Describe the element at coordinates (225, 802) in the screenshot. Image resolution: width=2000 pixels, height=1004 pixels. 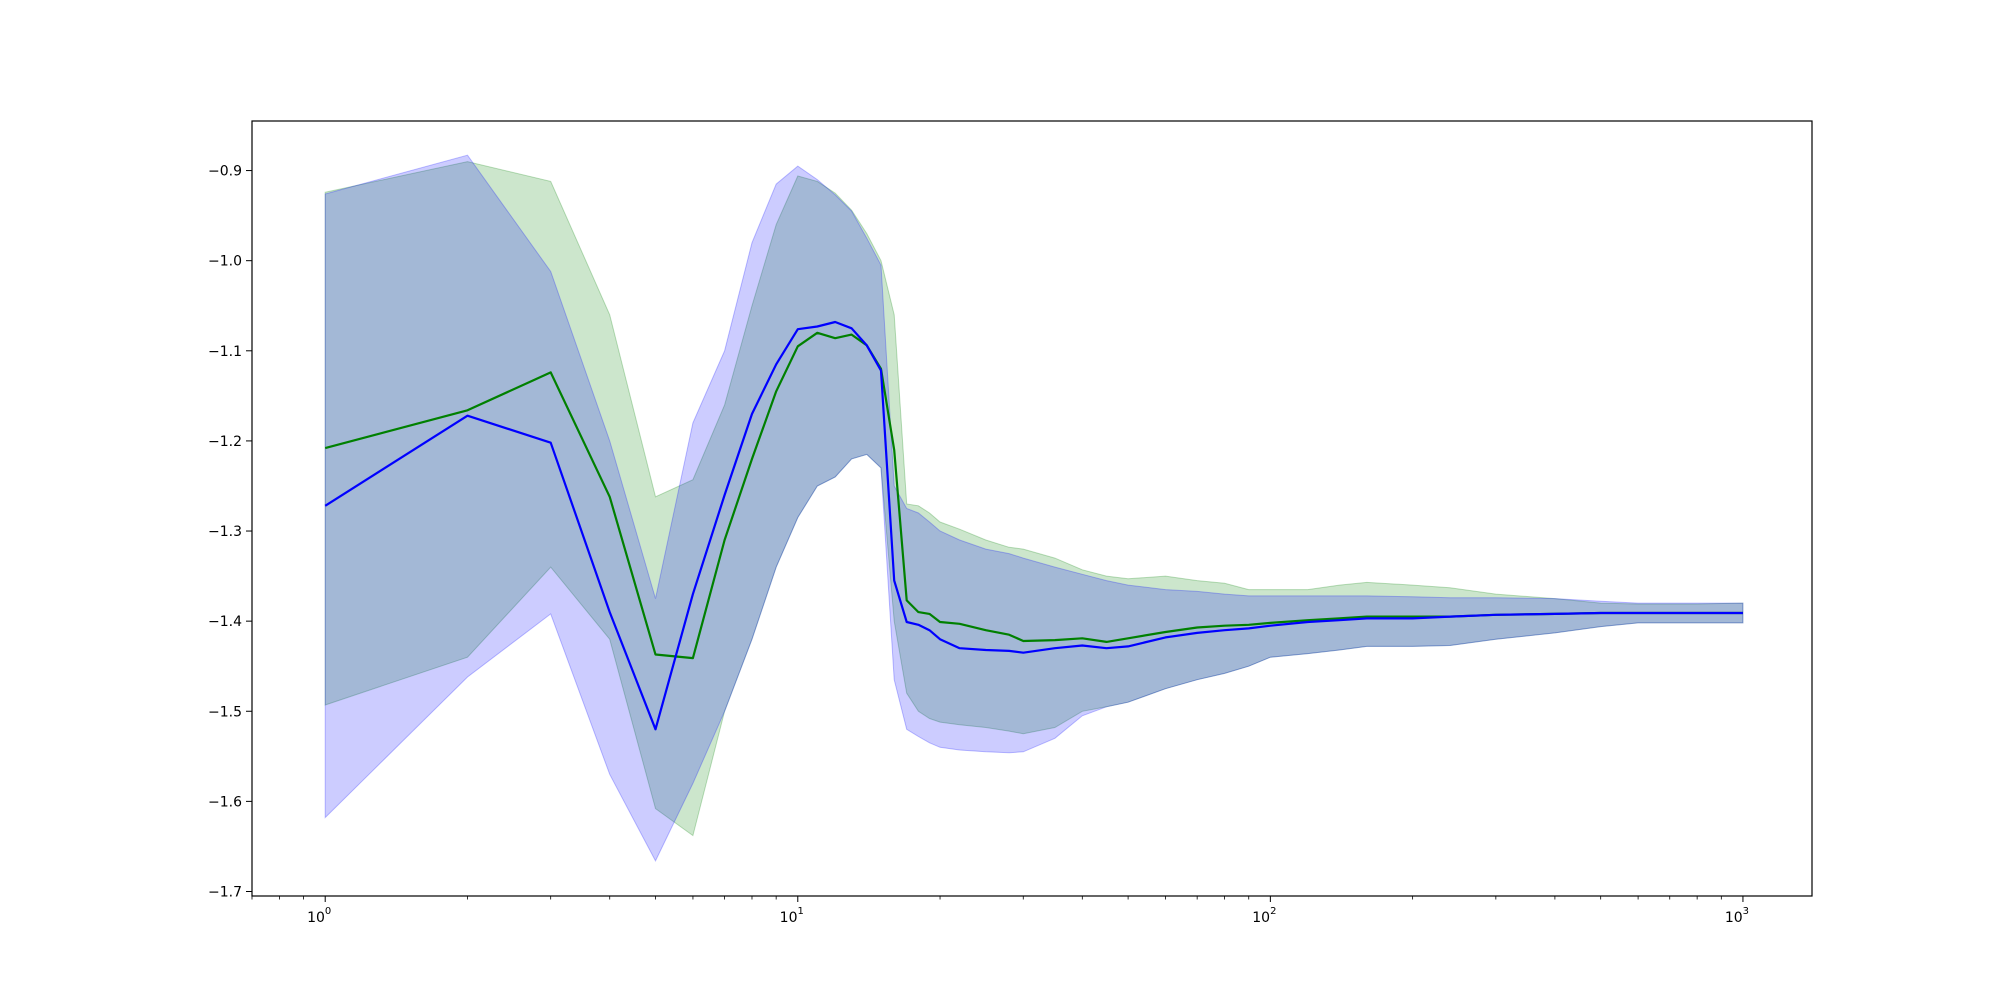
I see `y-tick-label-7: −1.6` at that location.